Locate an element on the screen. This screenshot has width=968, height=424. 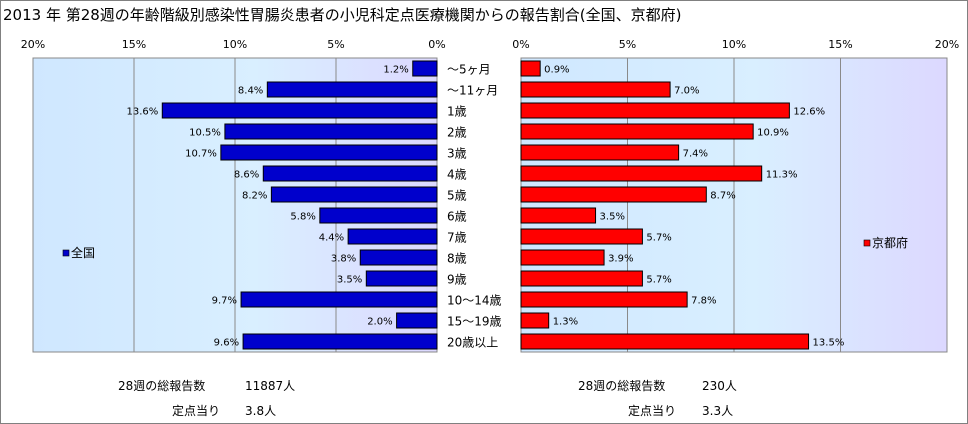
kyoto-bar-label: 10.9% is located at coordinates (773, 133).